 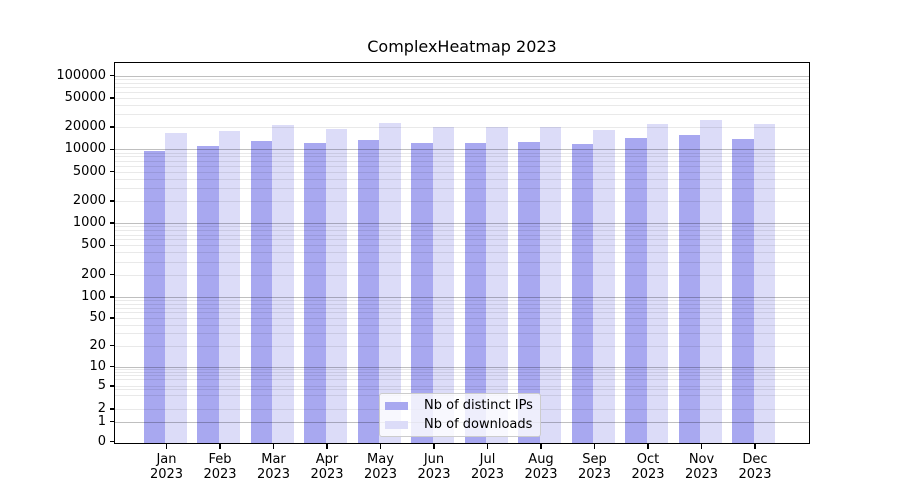 I want to click on xtick-label-nov: Nov 2023, so click(x=702, y=467).